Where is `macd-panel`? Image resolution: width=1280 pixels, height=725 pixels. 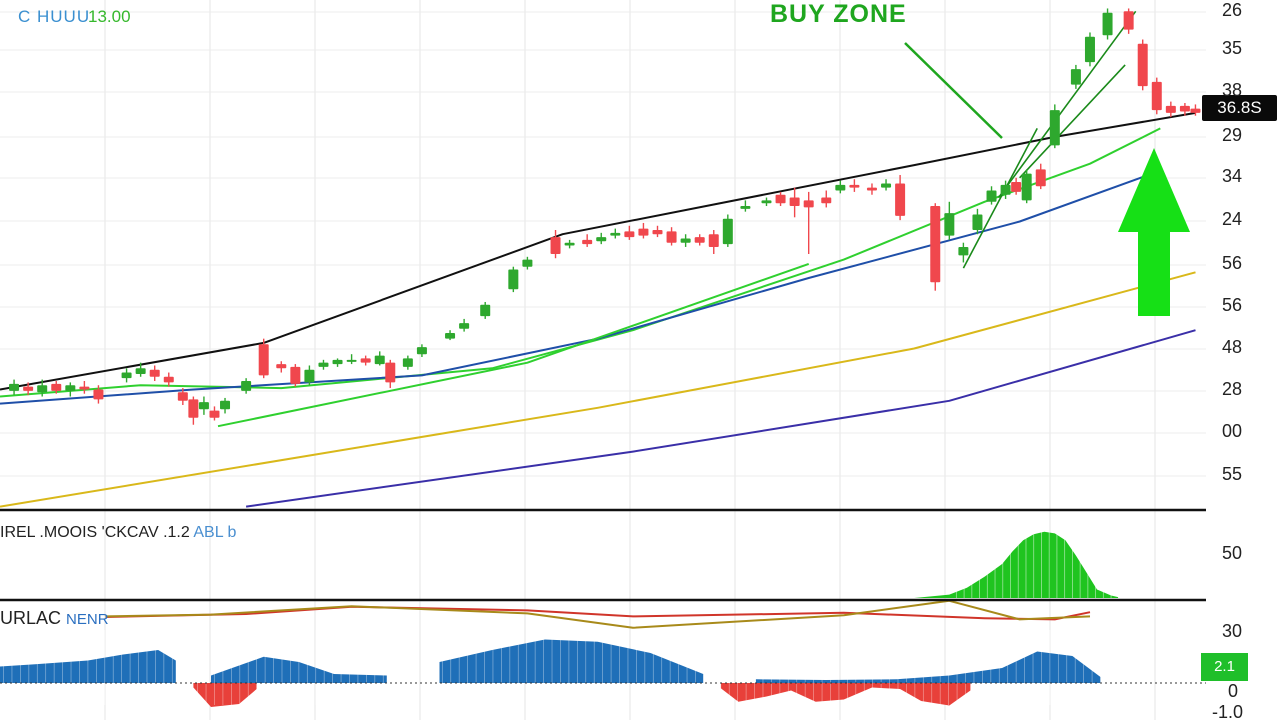 macd-panel is located at coordinates (603, 653).